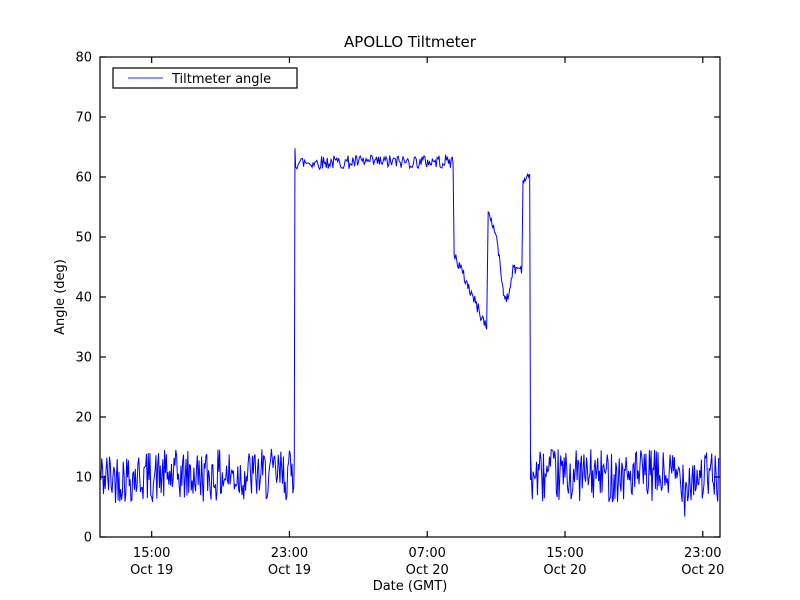  What do you see at coordinates (83, 358) in the screenshot?
I see `y-tick-label: 30` at bounding box center [83, 358].